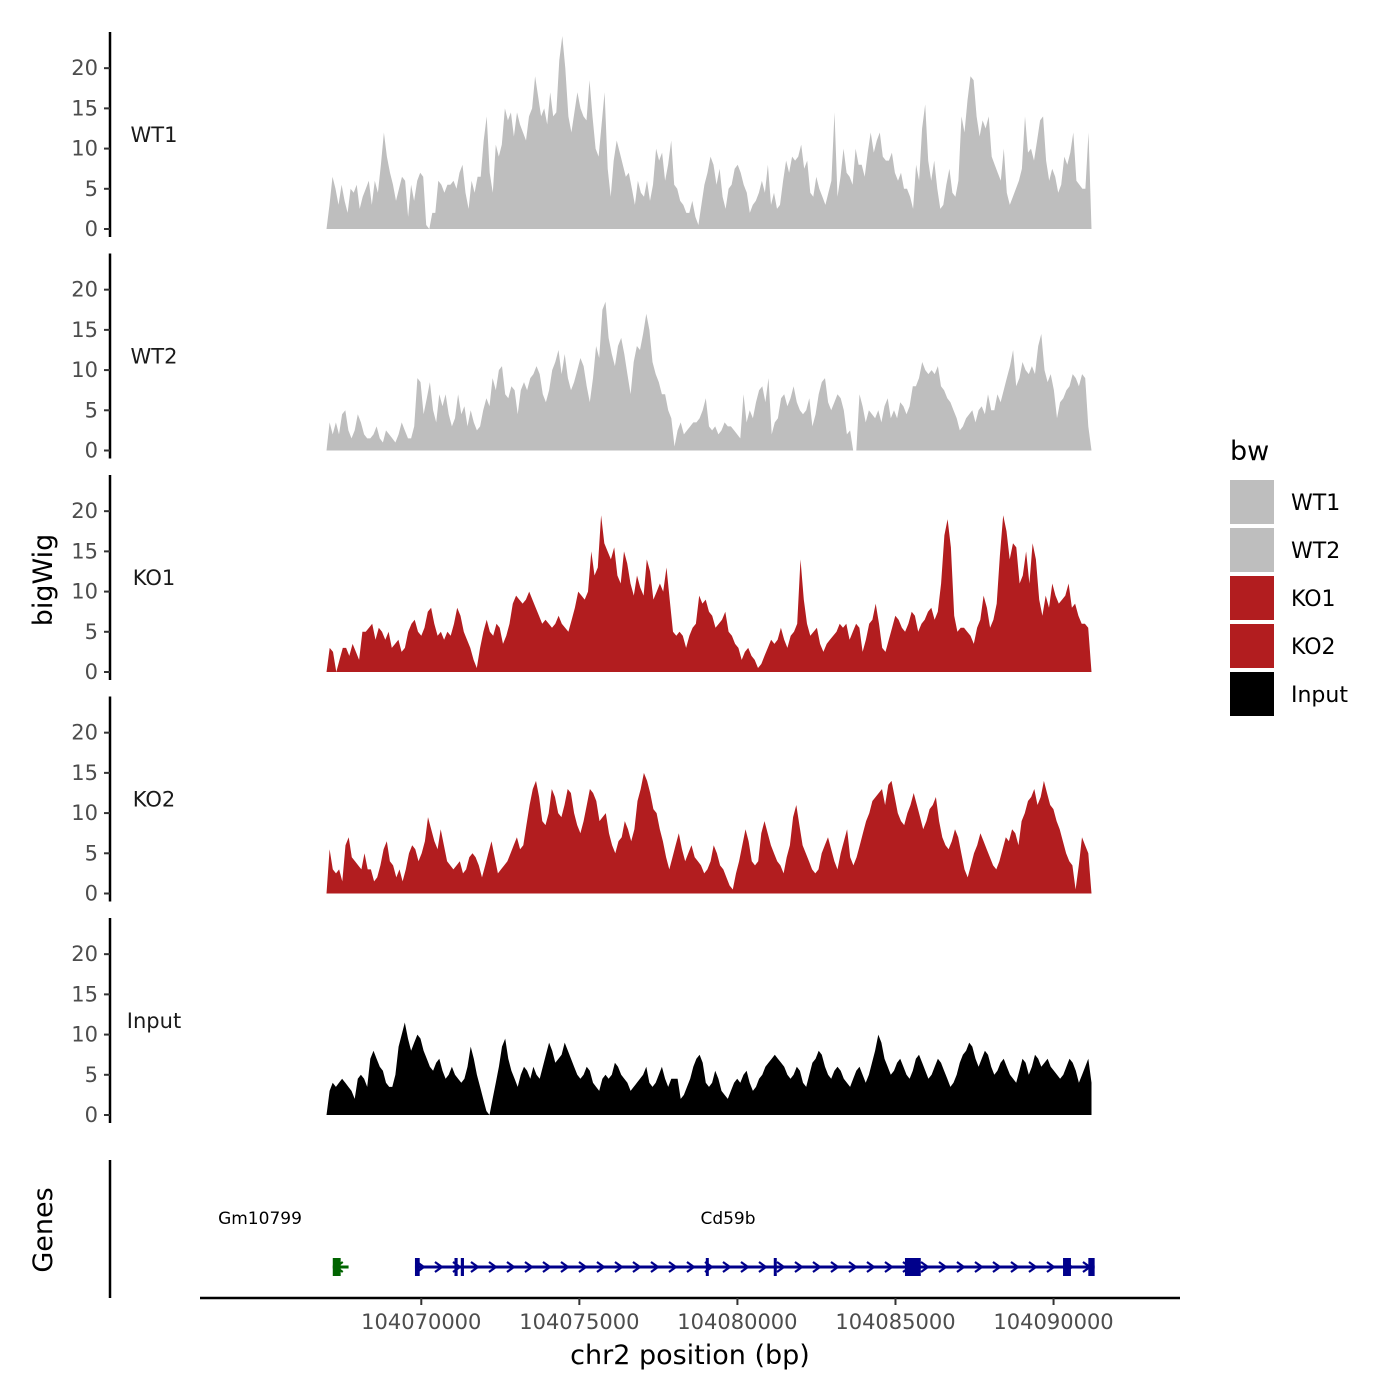 Image resolution: width=1400 pixels, height=1400 pixels. I want to click on x-tick-label: 104080000, so click(737, 1322).